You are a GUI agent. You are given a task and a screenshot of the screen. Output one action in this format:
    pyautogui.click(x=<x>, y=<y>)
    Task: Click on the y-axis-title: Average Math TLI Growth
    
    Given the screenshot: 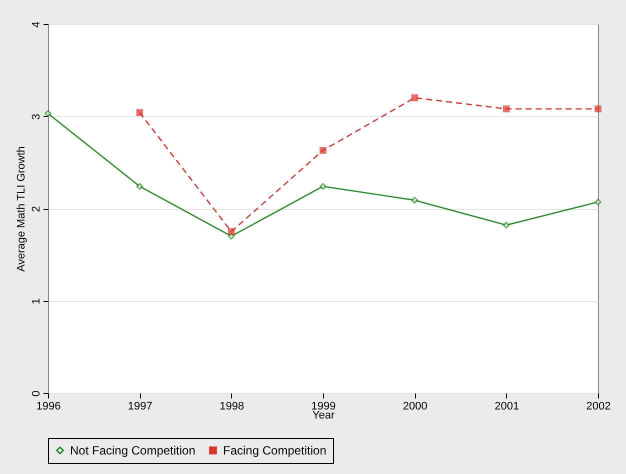 What is the action you would take?
    pyautogui.click(x=22, y=209)
    